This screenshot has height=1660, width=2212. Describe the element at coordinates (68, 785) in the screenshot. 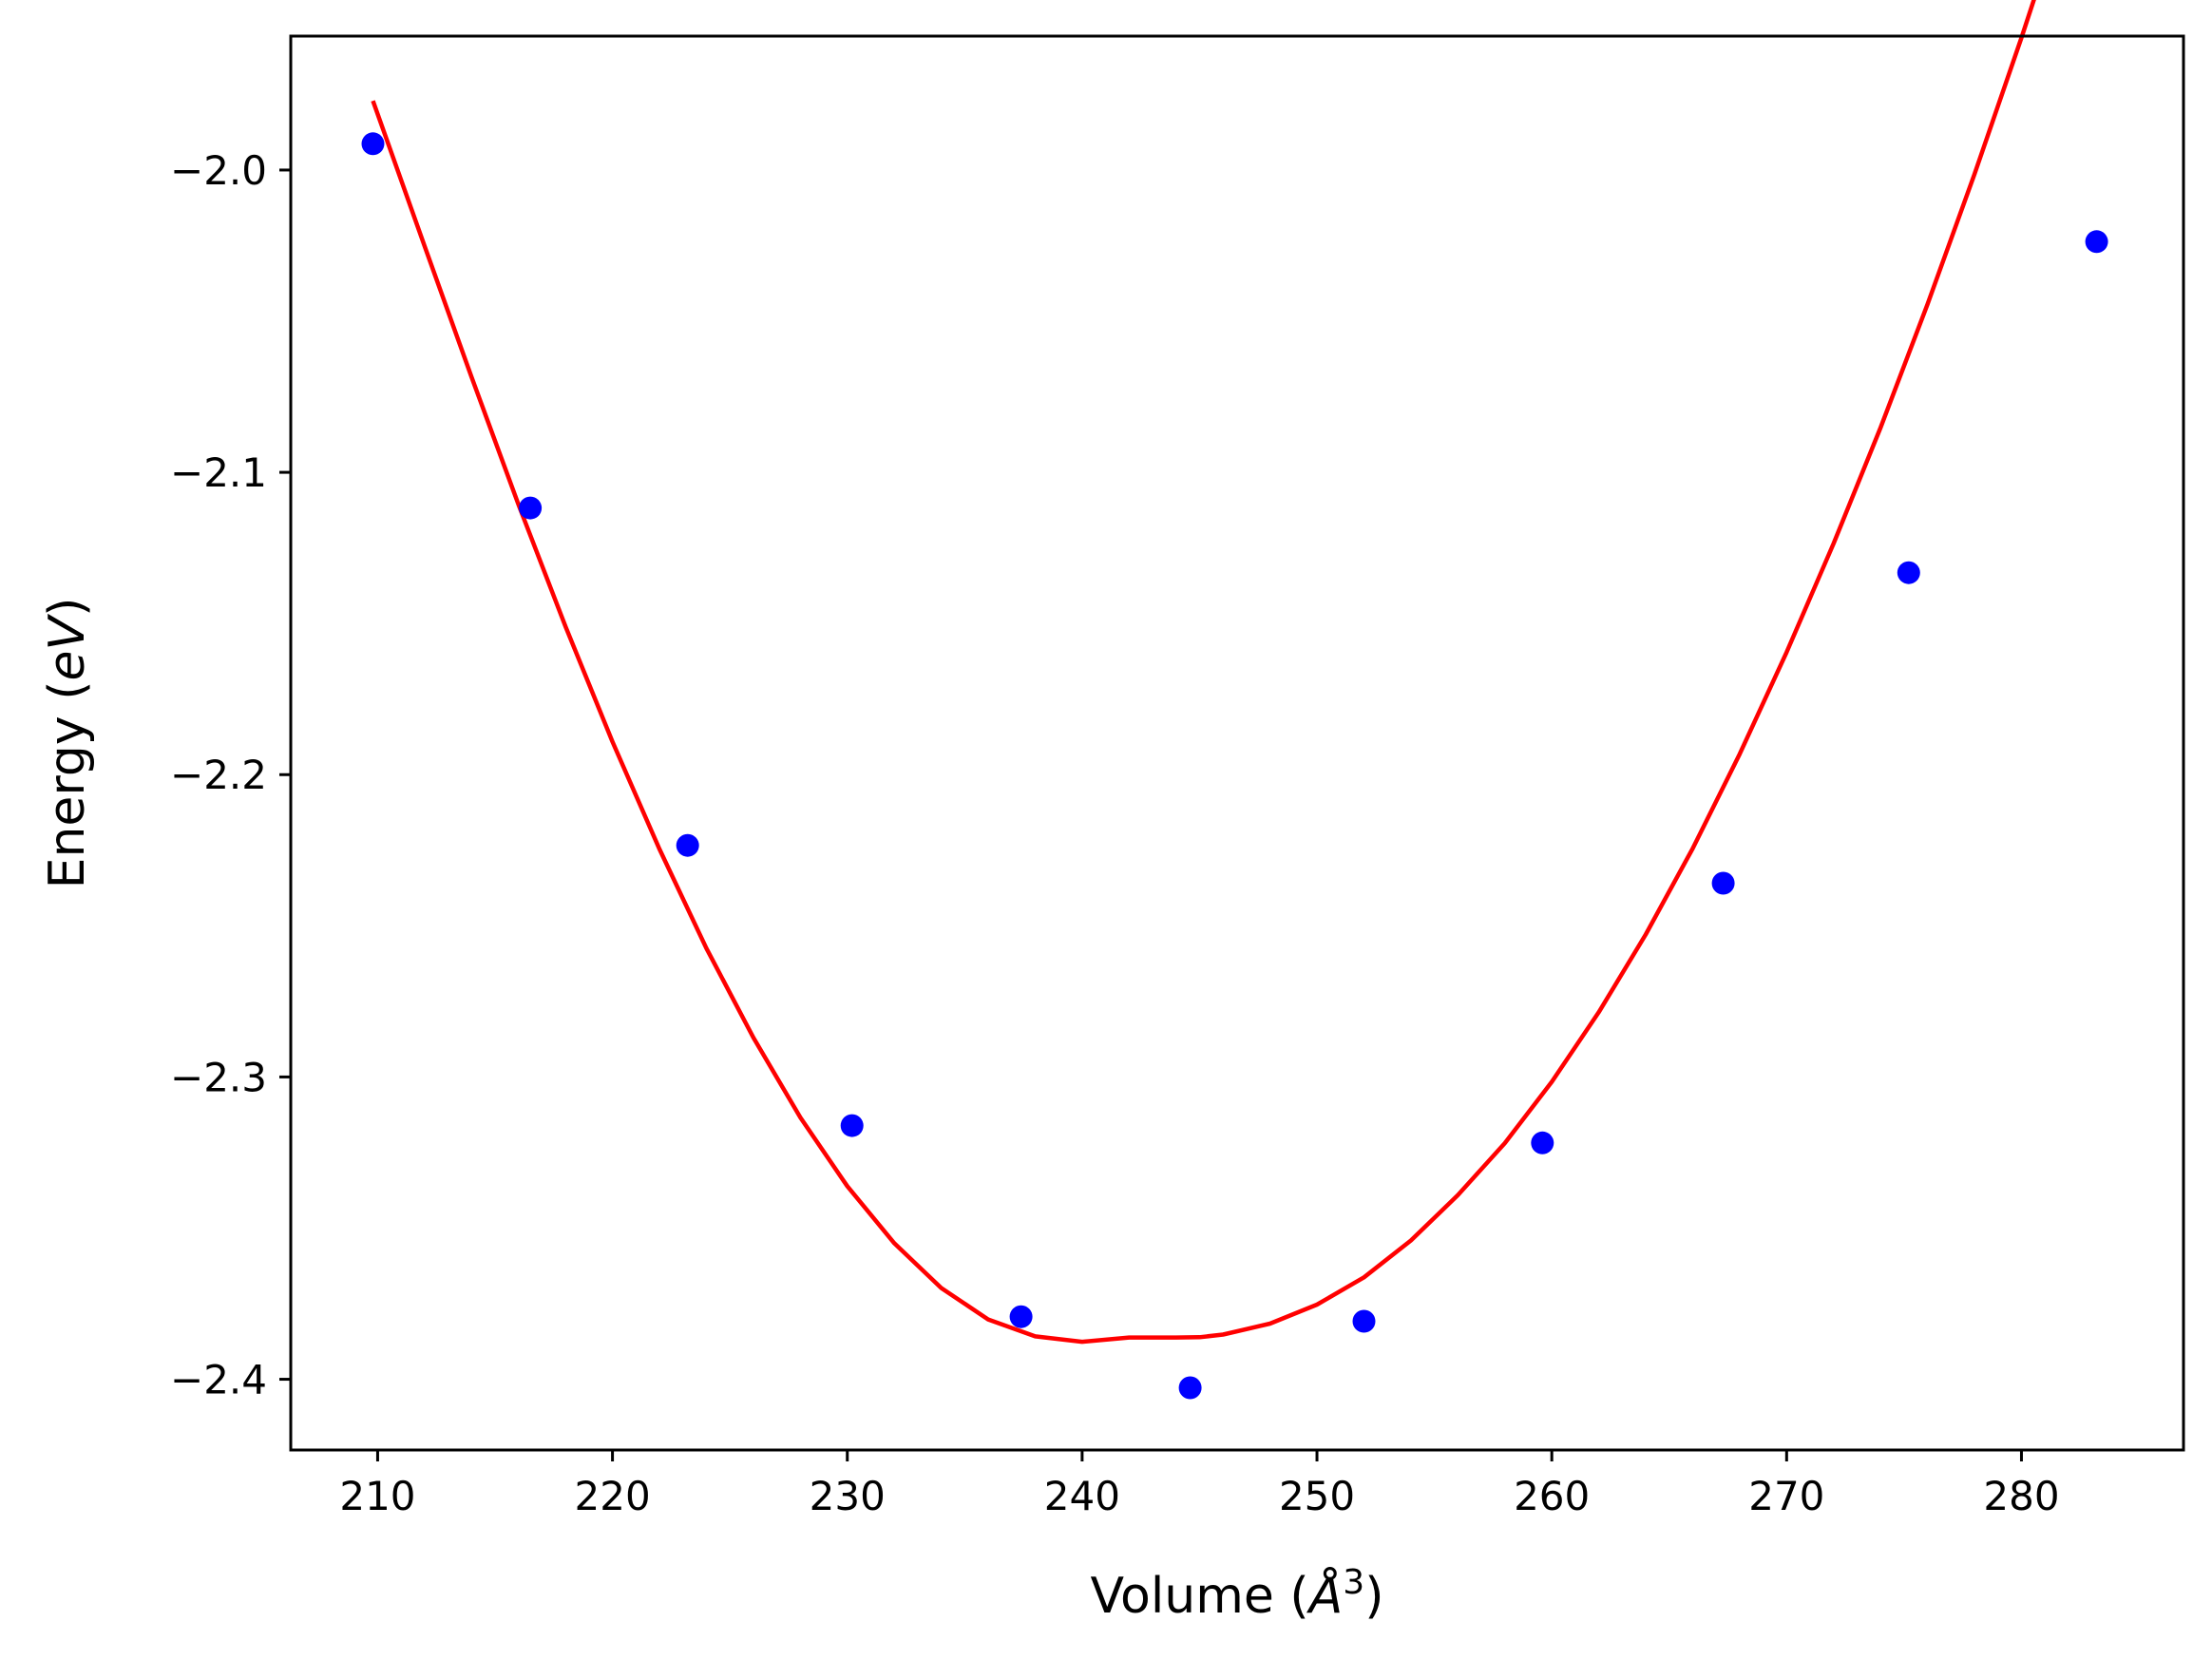

I see `y-axis-label-prefix: Energy (` at that location.